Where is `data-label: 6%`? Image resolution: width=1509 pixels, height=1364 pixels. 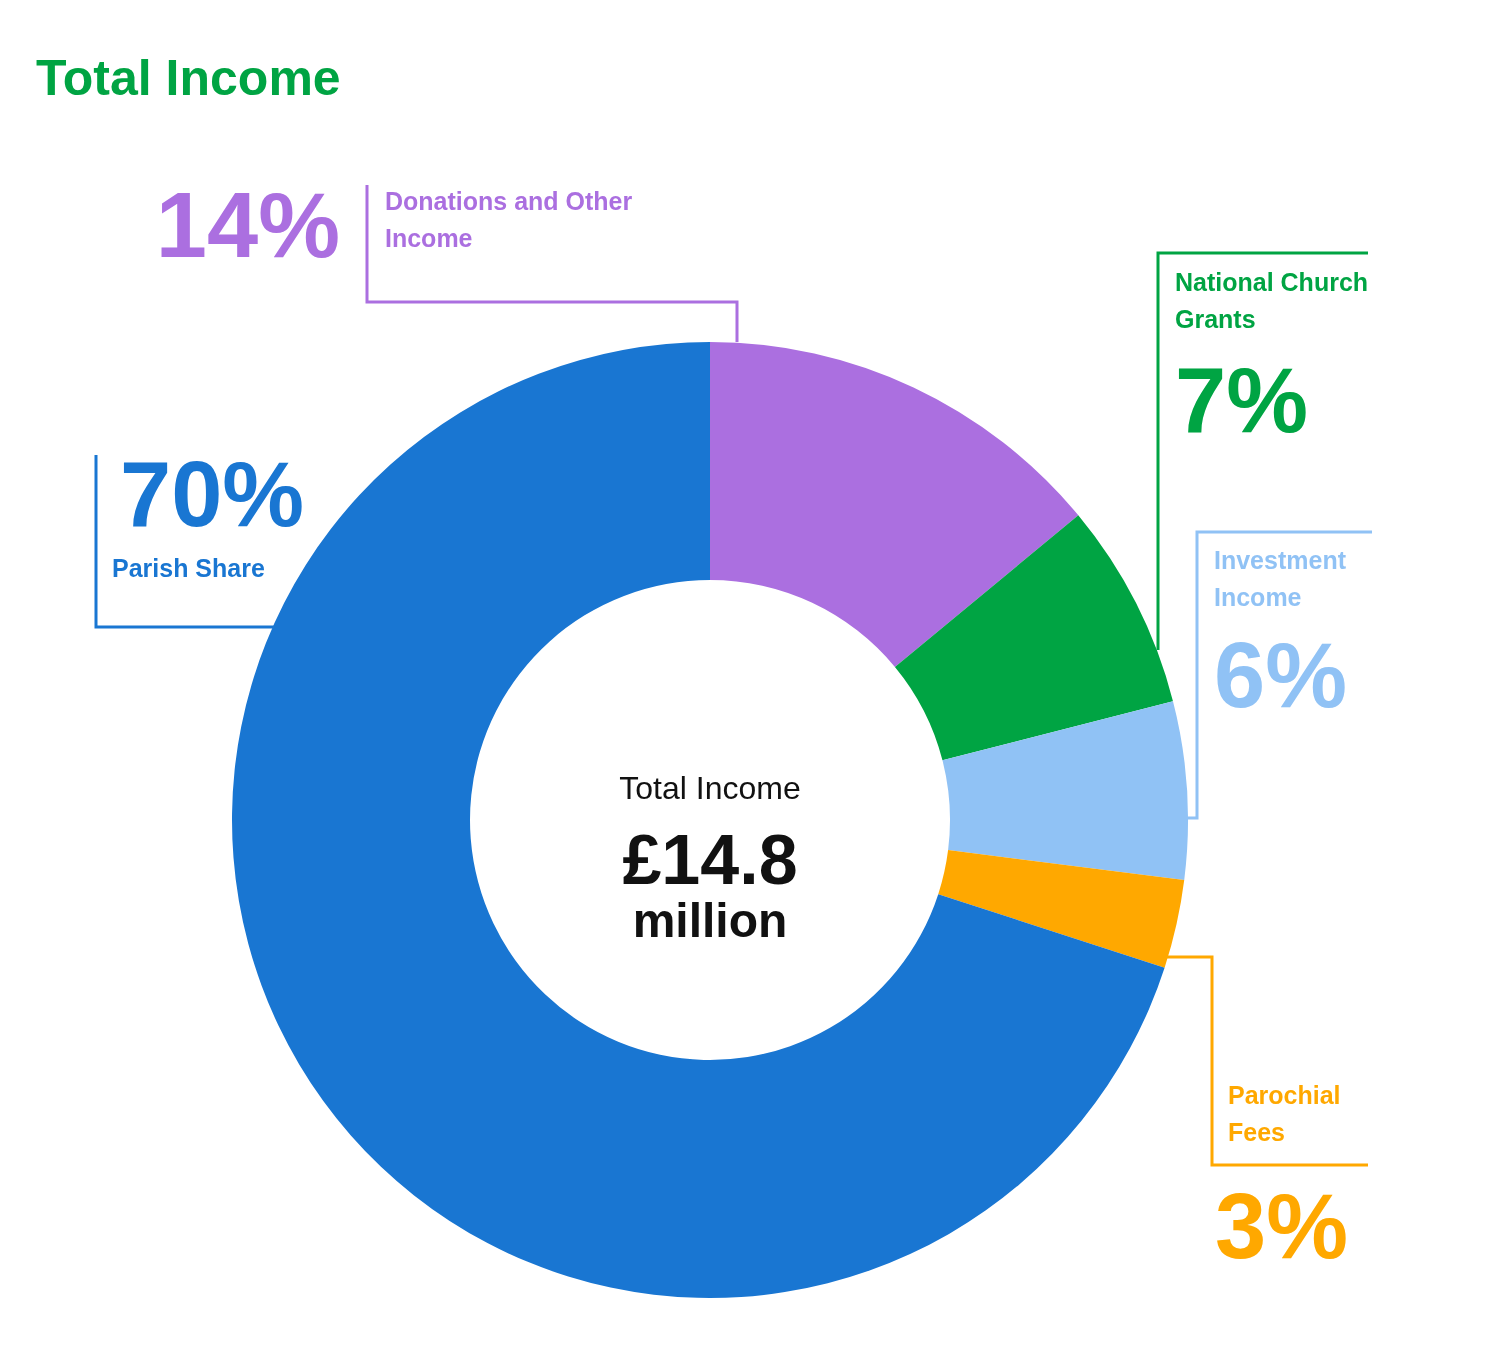
data-label: 6% is located at coordinates (1280, 675).